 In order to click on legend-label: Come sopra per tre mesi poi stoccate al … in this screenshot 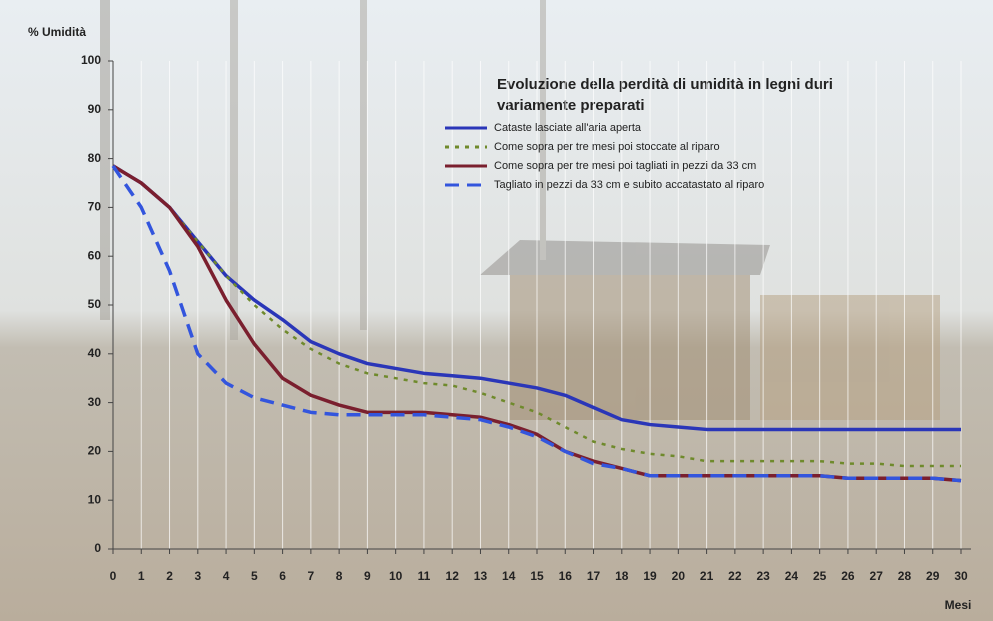, I will do `click(607, 147)`.